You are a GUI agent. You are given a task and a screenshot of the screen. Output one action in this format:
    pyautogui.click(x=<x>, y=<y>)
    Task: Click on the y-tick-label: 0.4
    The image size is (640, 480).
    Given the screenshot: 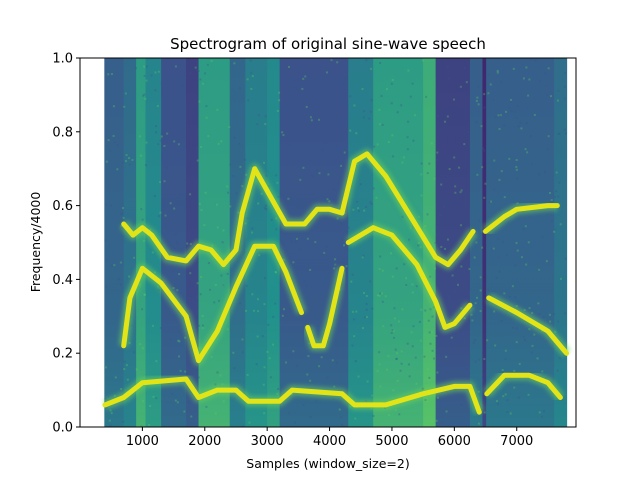 What is the action you would take?
    pyautogui.click(x=62, y=280)
    